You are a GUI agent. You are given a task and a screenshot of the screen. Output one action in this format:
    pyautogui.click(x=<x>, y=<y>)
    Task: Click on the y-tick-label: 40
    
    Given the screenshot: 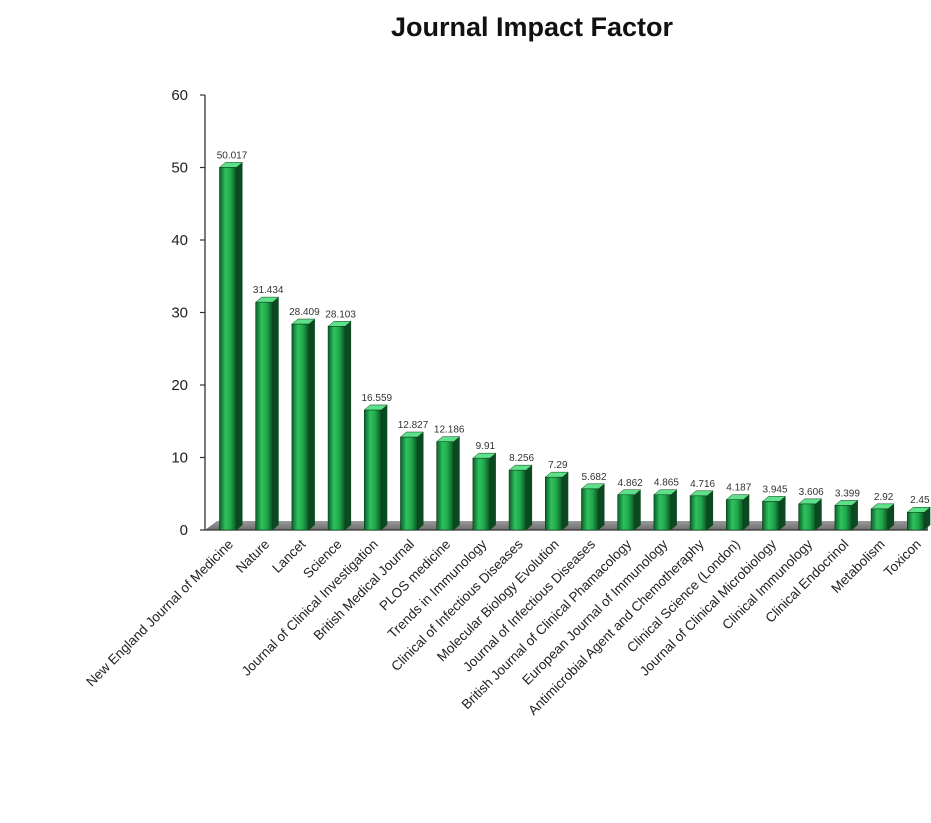 What is the action you would take?
    pyautogui.click(x=179, y=240)
    